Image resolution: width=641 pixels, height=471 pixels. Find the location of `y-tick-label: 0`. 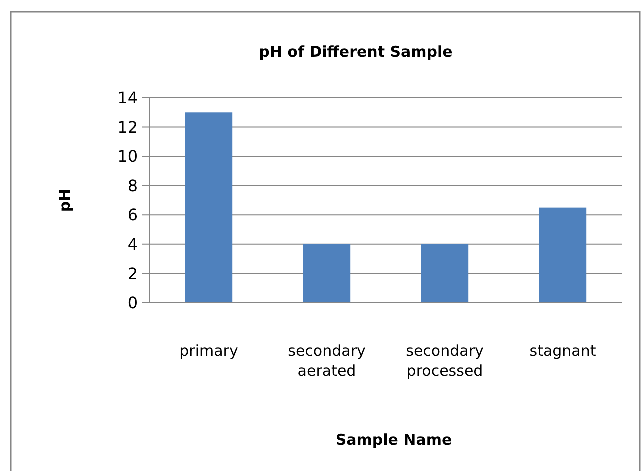

y-tick-label: 0 is located at coordinates (133, 303).